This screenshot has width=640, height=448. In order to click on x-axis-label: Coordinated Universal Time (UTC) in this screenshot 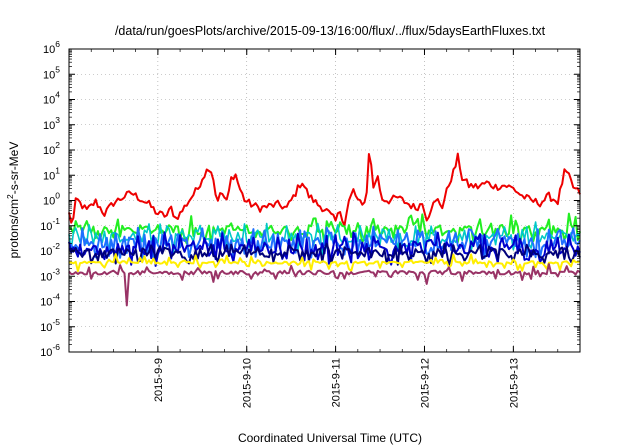, I will do `click(330, 438)`.